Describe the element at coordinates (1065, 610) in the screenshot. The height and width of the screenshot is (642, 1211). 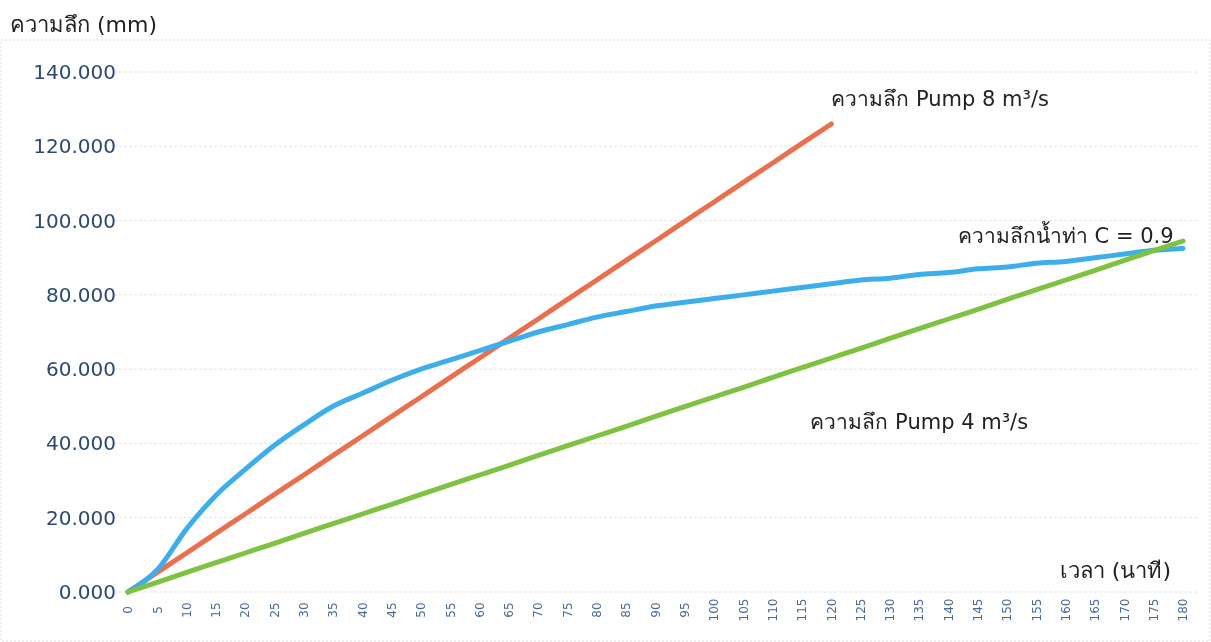
I see `x-tick-label: 160` at that location.